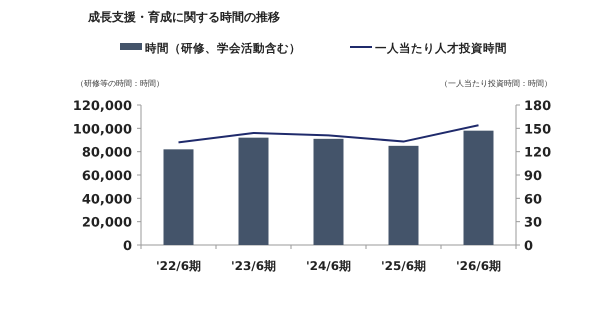  I want to click on x-tick-label: '22/6期, so click(179, 266).